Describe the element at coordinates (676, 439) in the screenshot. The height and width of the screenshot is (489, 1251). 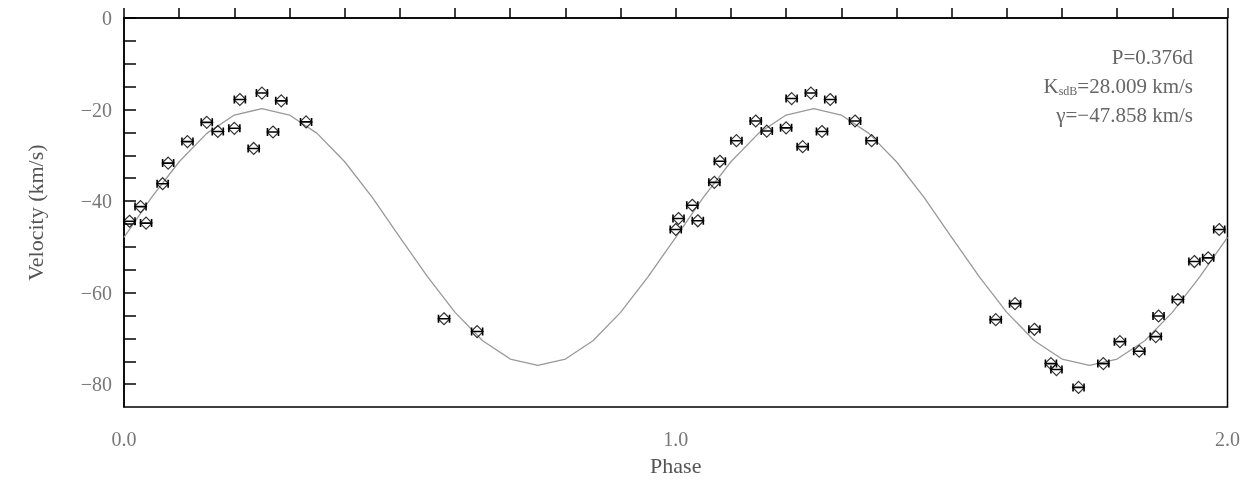
I see `x-tick-label: 1.0` at that location.